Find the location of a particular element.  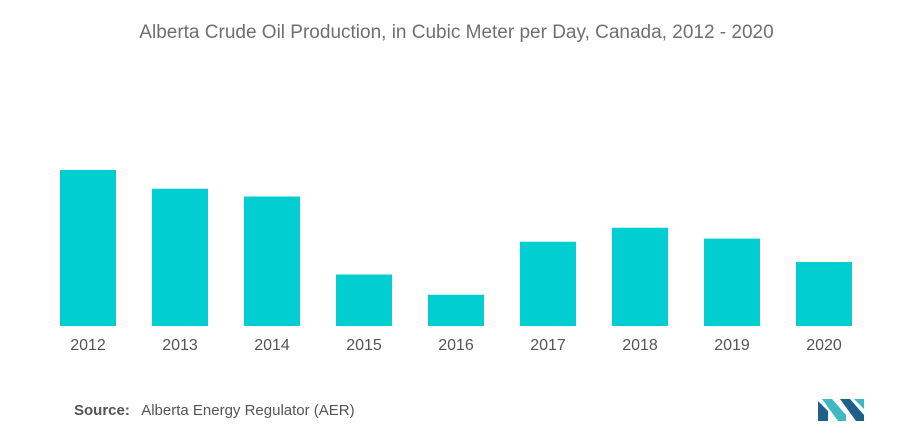

bar-2012 is located at coordinates (88, 248).